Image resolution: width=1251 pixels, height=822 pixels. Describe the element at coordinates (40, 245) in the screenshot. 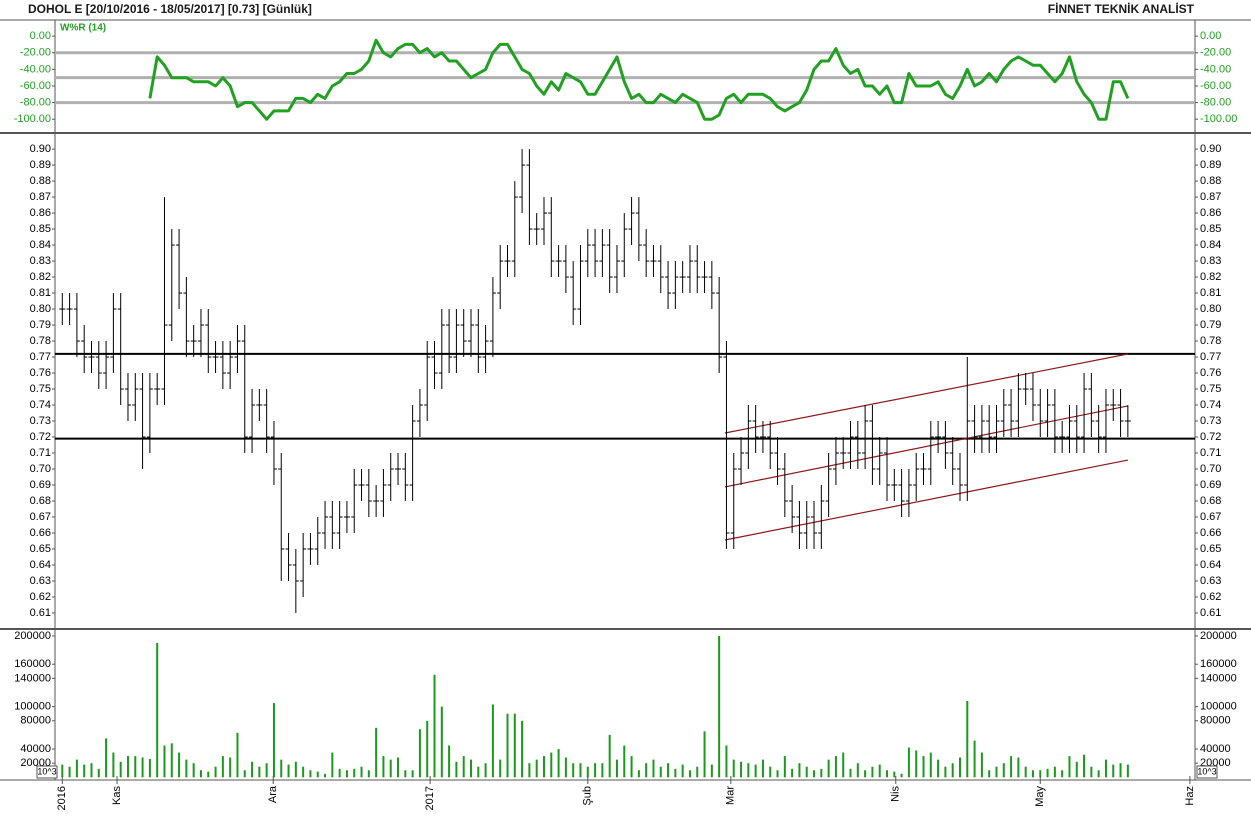

I see `y-tick-label: 0.84` at that location.